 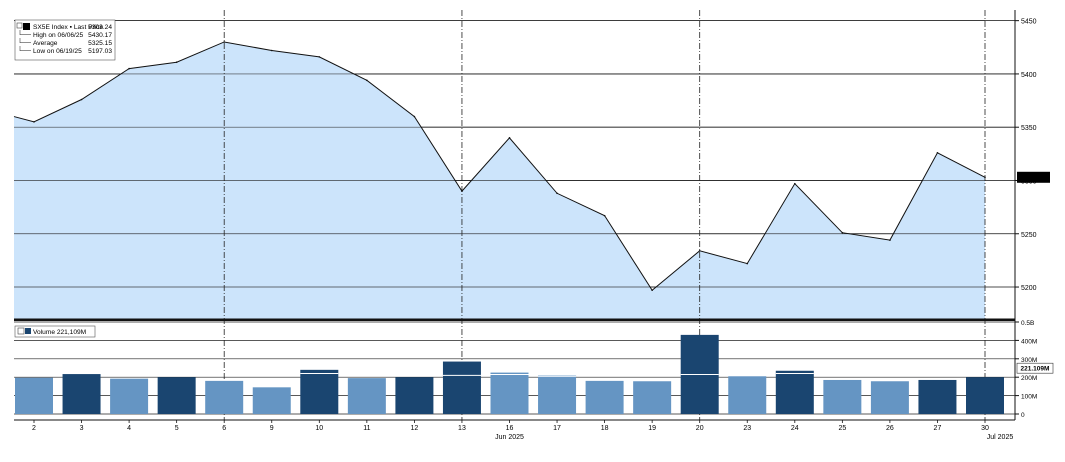 What do you see at coordinates (177, 428) in the screenshot?
I see `x-tick-label: 5` at bounding box center [177, 428].